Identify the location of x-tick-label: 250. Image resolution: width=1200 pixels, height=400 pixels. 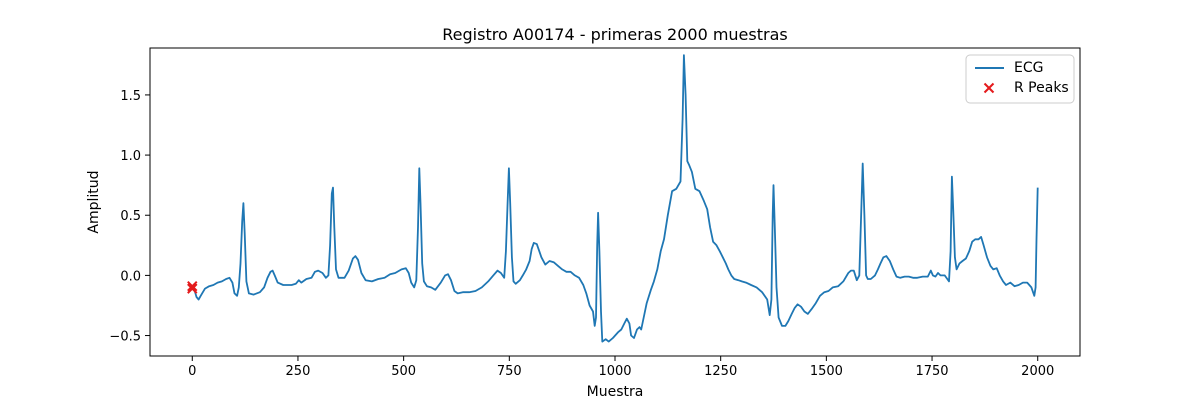
(298, 371).